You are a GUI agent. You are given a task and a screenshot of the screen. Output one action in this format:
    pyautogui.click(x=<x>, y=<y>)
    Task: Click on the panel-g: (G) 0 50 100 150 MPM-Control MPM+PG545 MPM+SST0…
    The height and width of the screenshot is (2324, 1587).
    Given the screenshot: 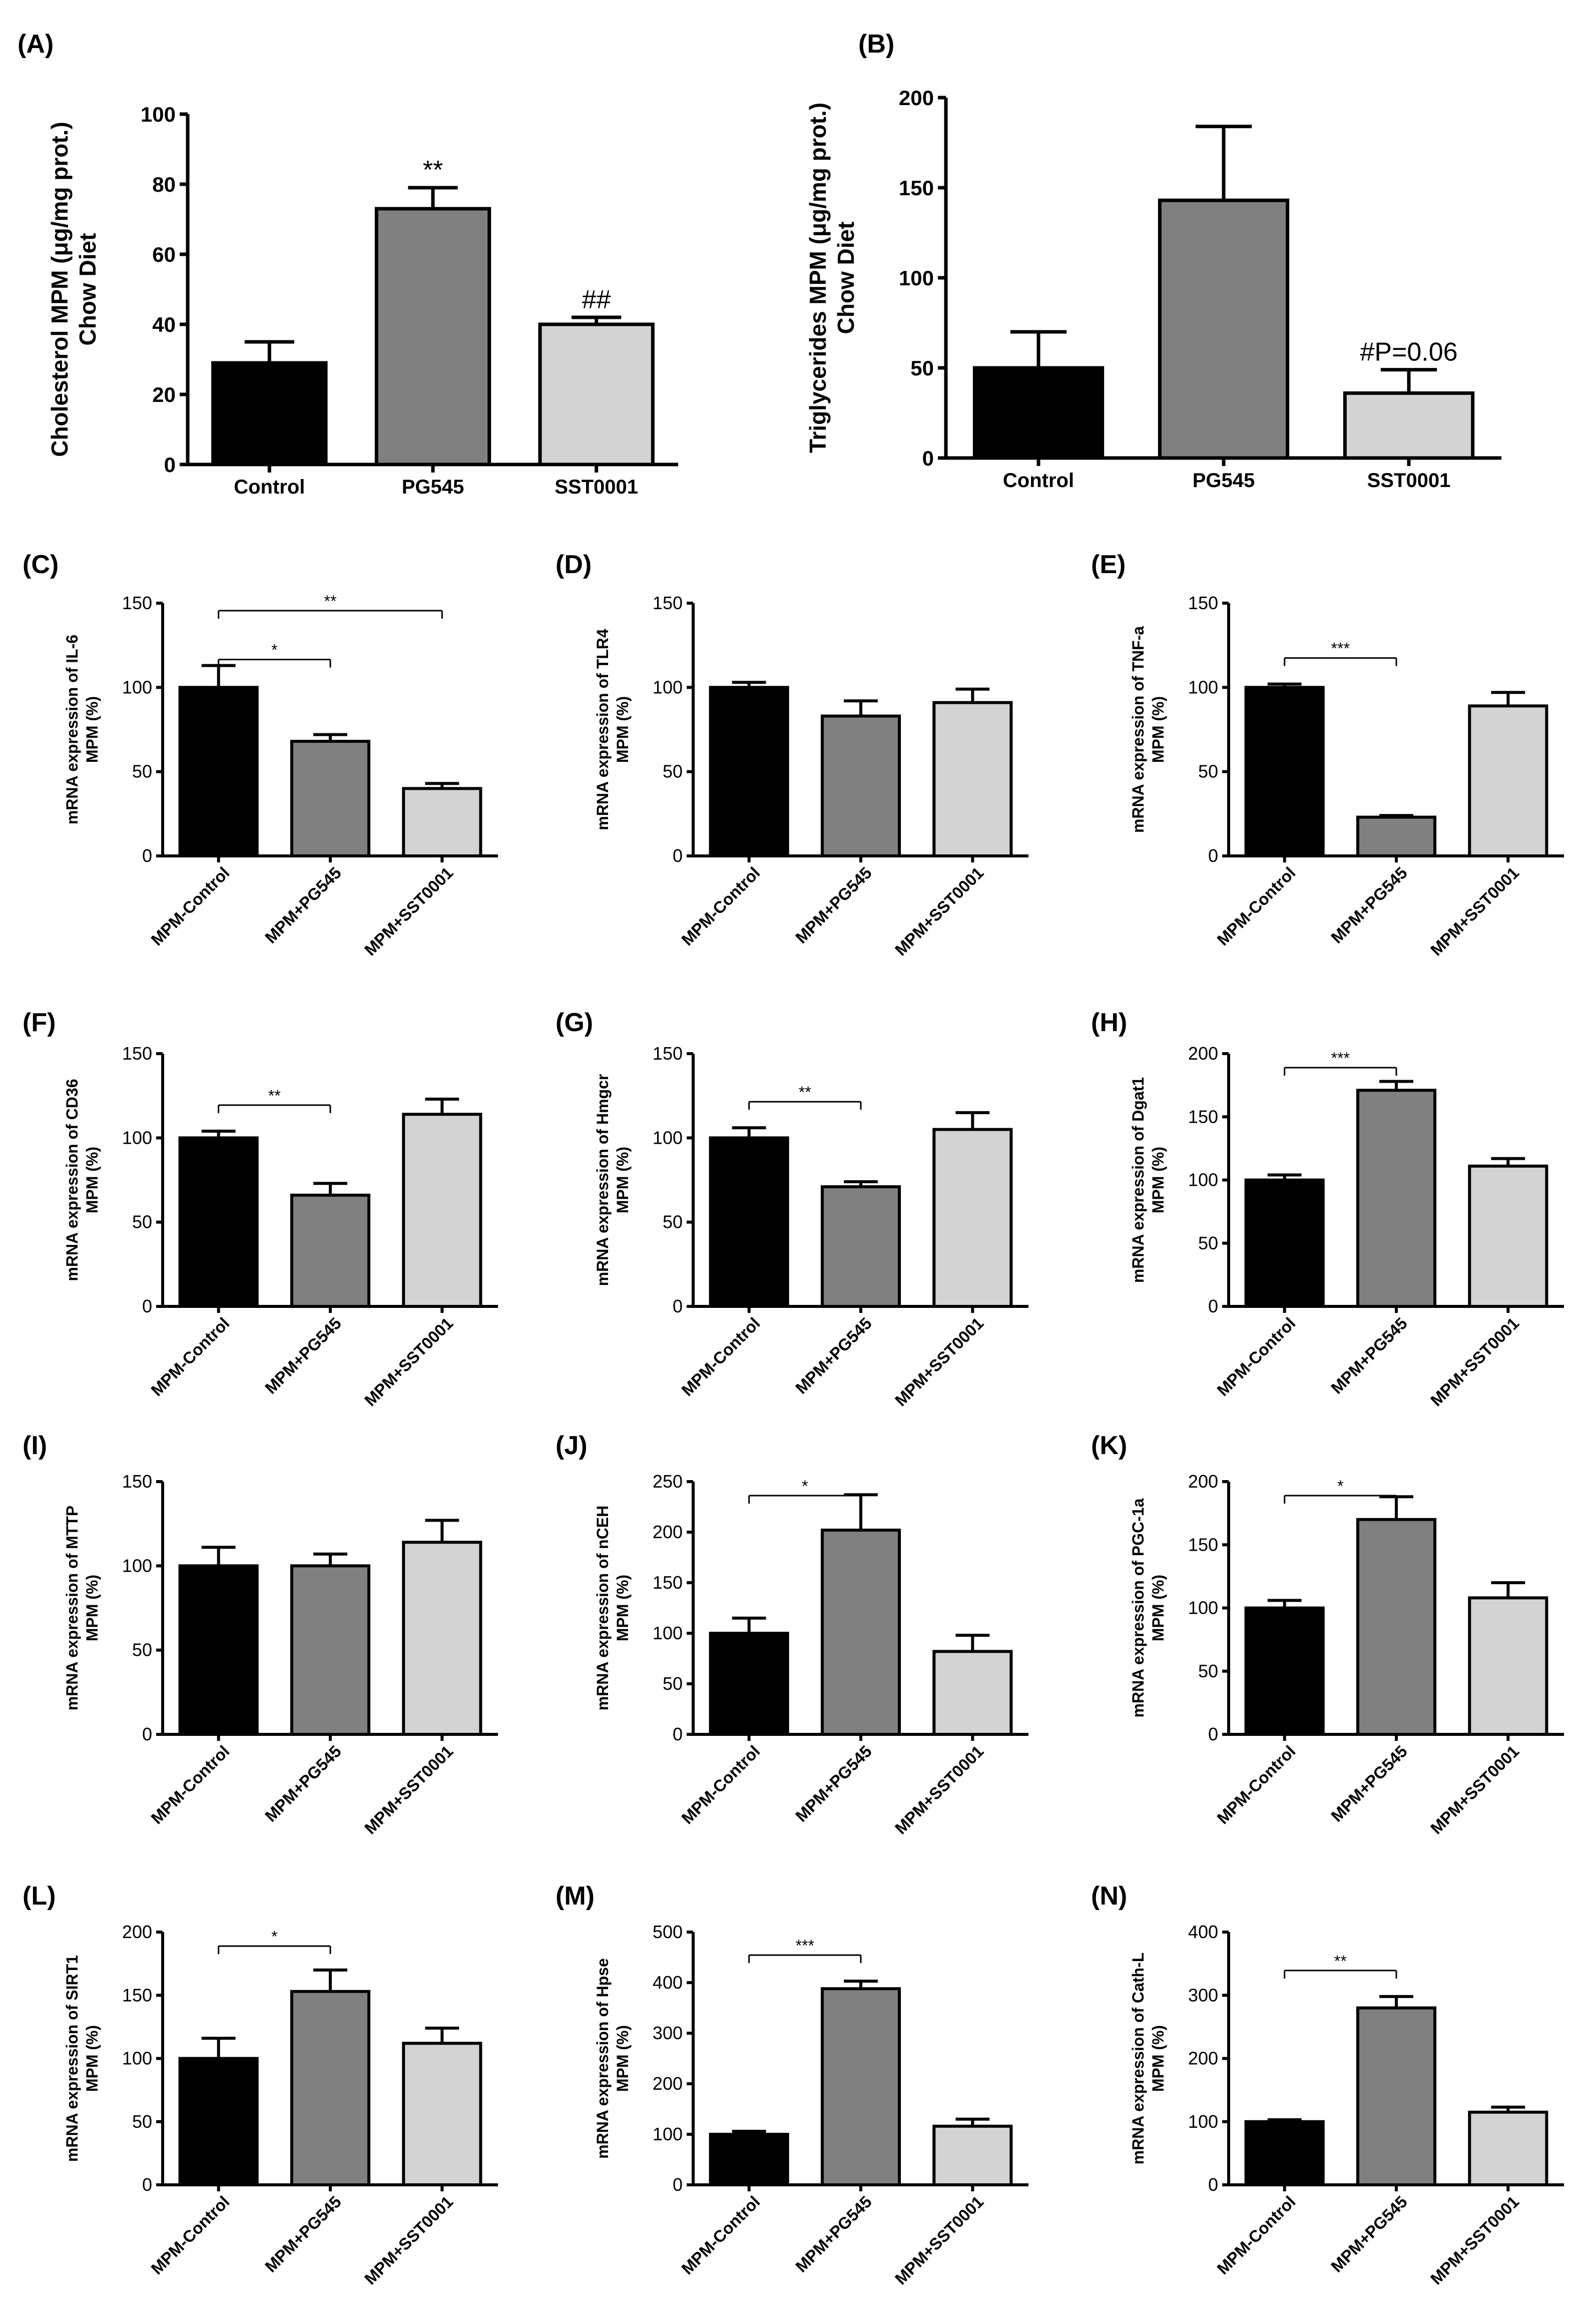 What is the action you would take?
    pyautogui.click(x=792, y=1209)
    